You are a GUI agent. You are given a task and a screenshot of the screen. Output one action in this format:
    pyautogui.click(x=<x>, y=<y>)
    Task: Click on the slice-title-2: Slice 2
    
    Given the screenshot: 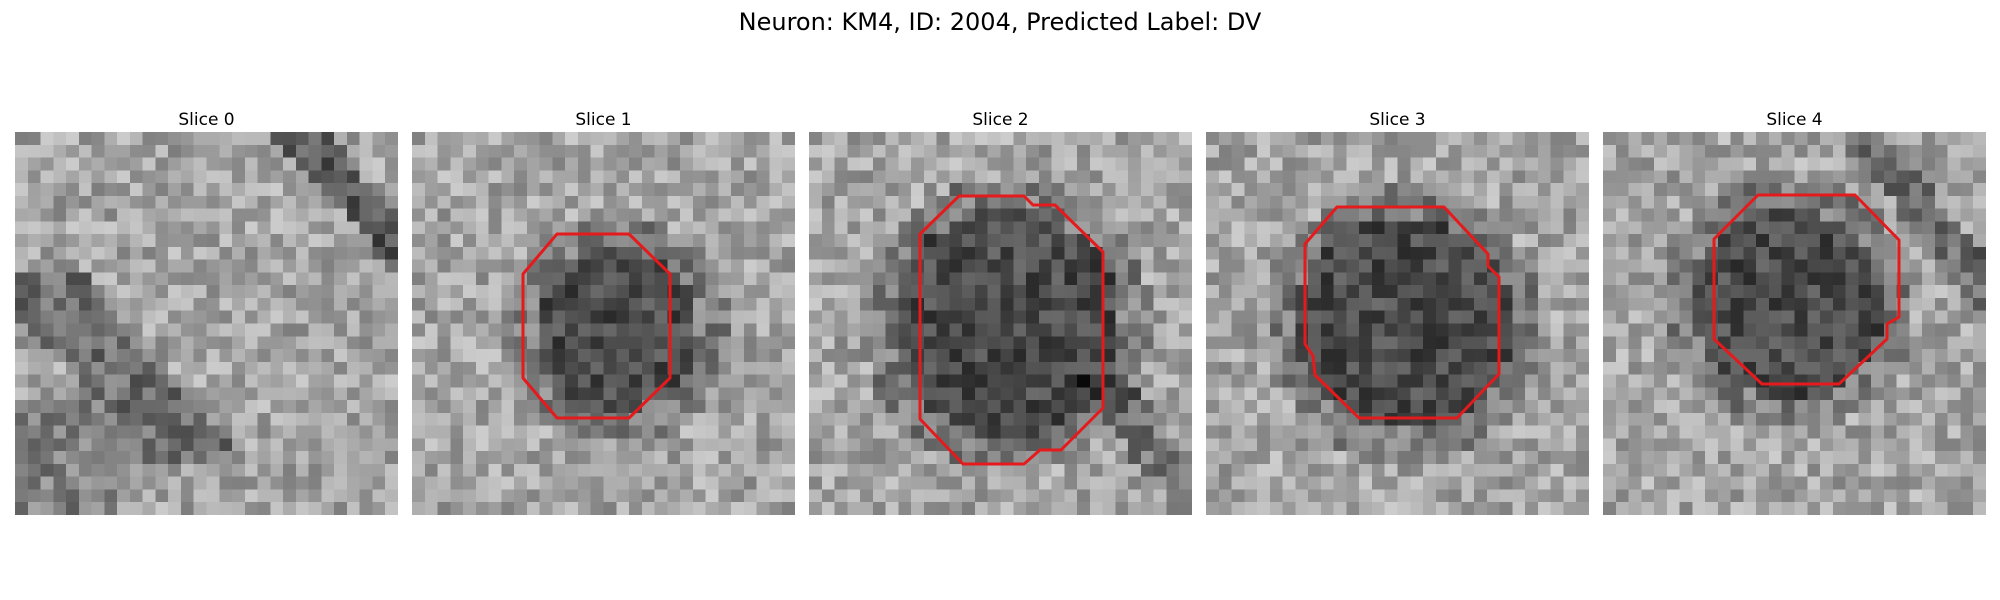 What is the action you would take?
    pyautogui.click(x=1000, y=120)
    